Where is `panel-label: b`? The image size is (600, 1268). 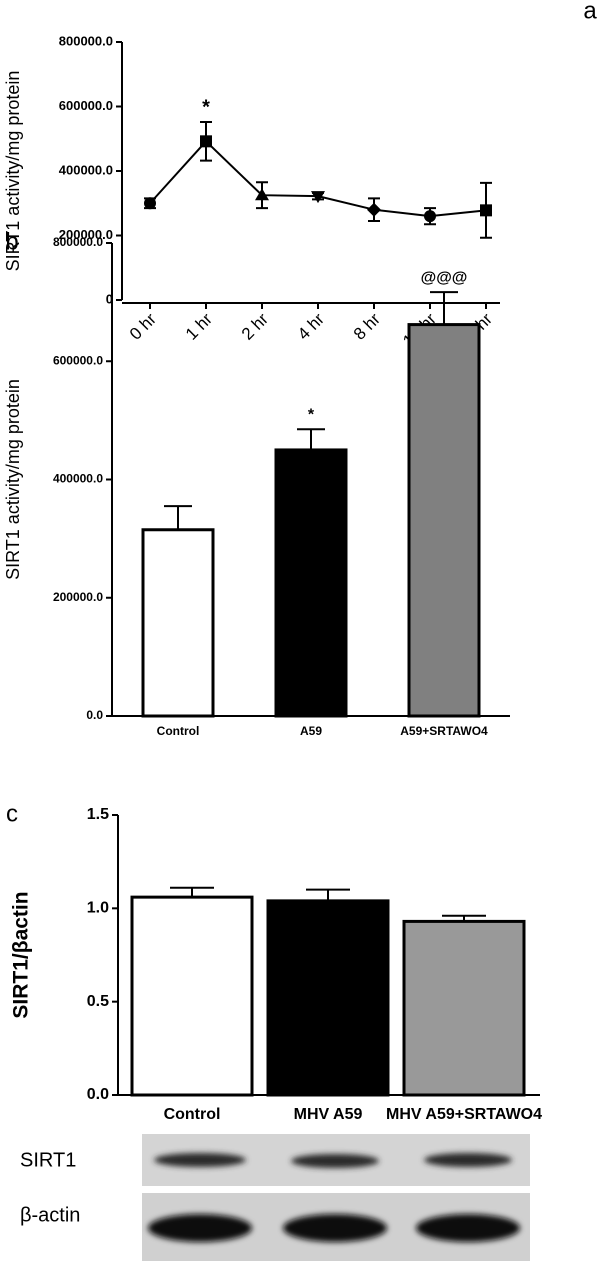
panel-label: b is located at coordinates (11, 241).